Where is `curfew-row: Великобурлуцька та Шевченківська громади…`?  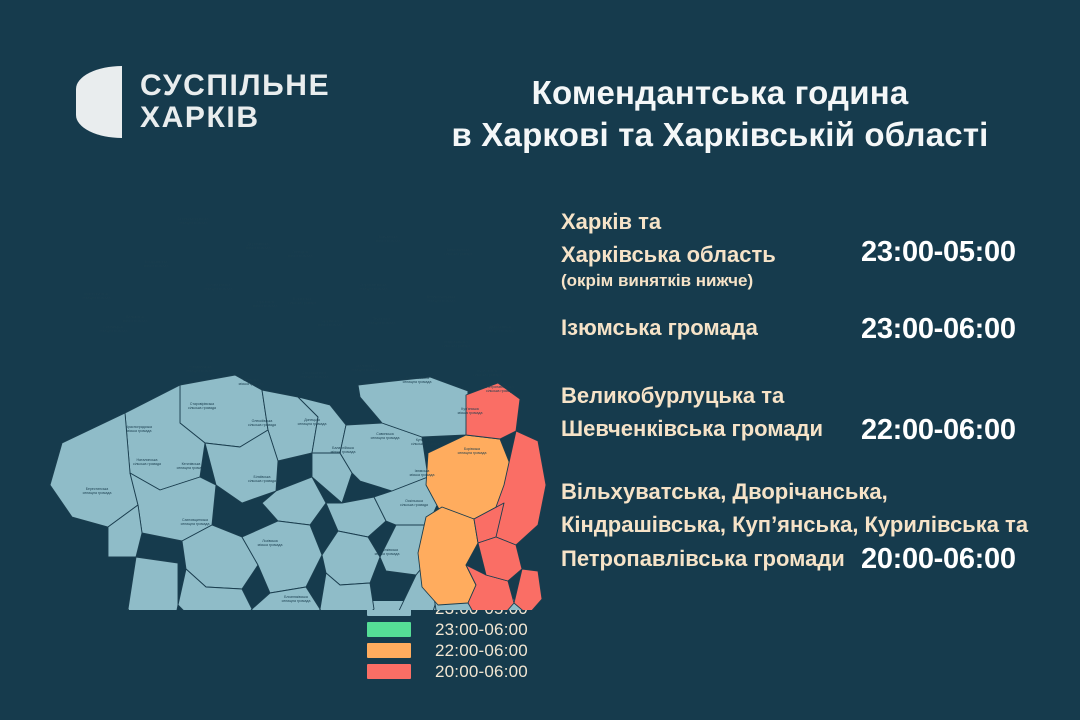
curfew-row: Великобурлуцька та Шевченківська громади… is located at coordinates (811, 427).